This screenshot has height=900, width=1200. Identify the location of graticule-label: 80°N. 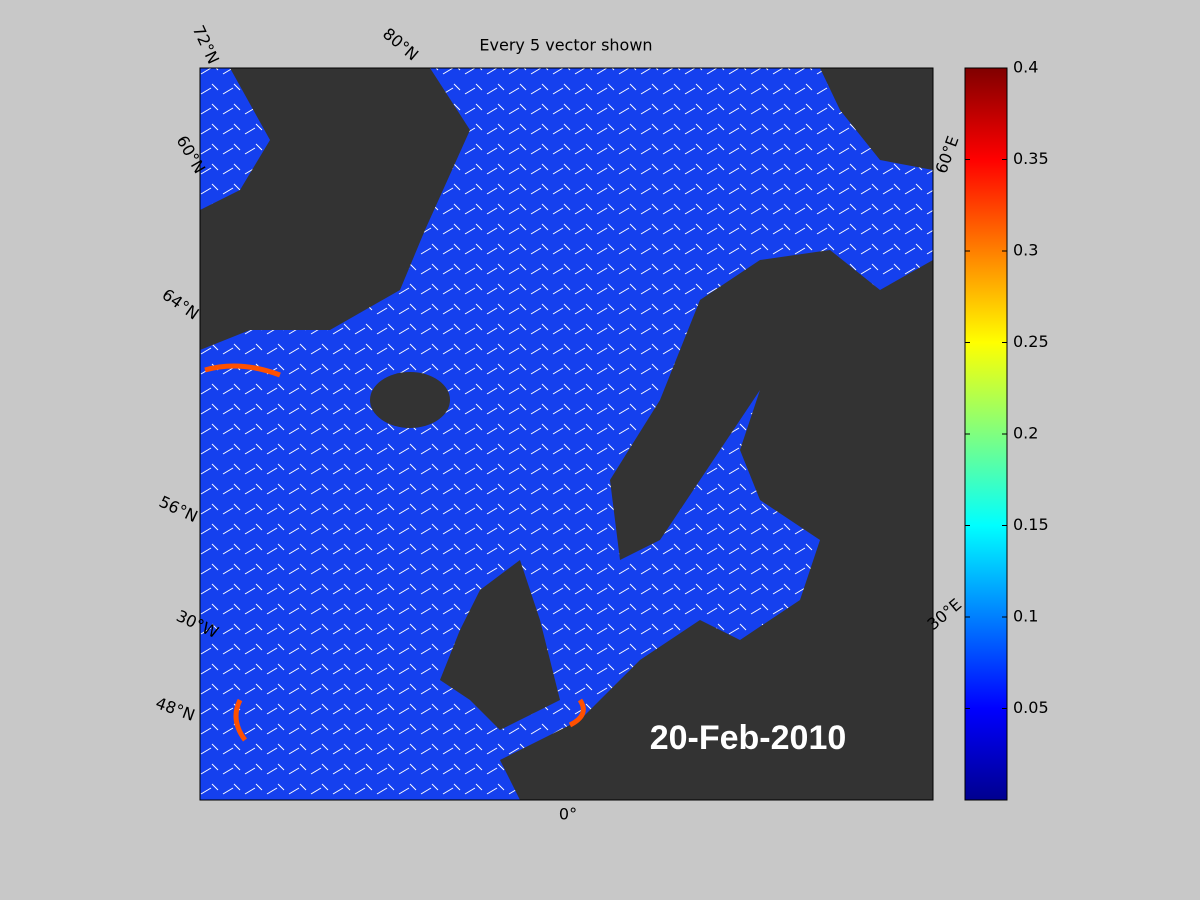
(400, 44).